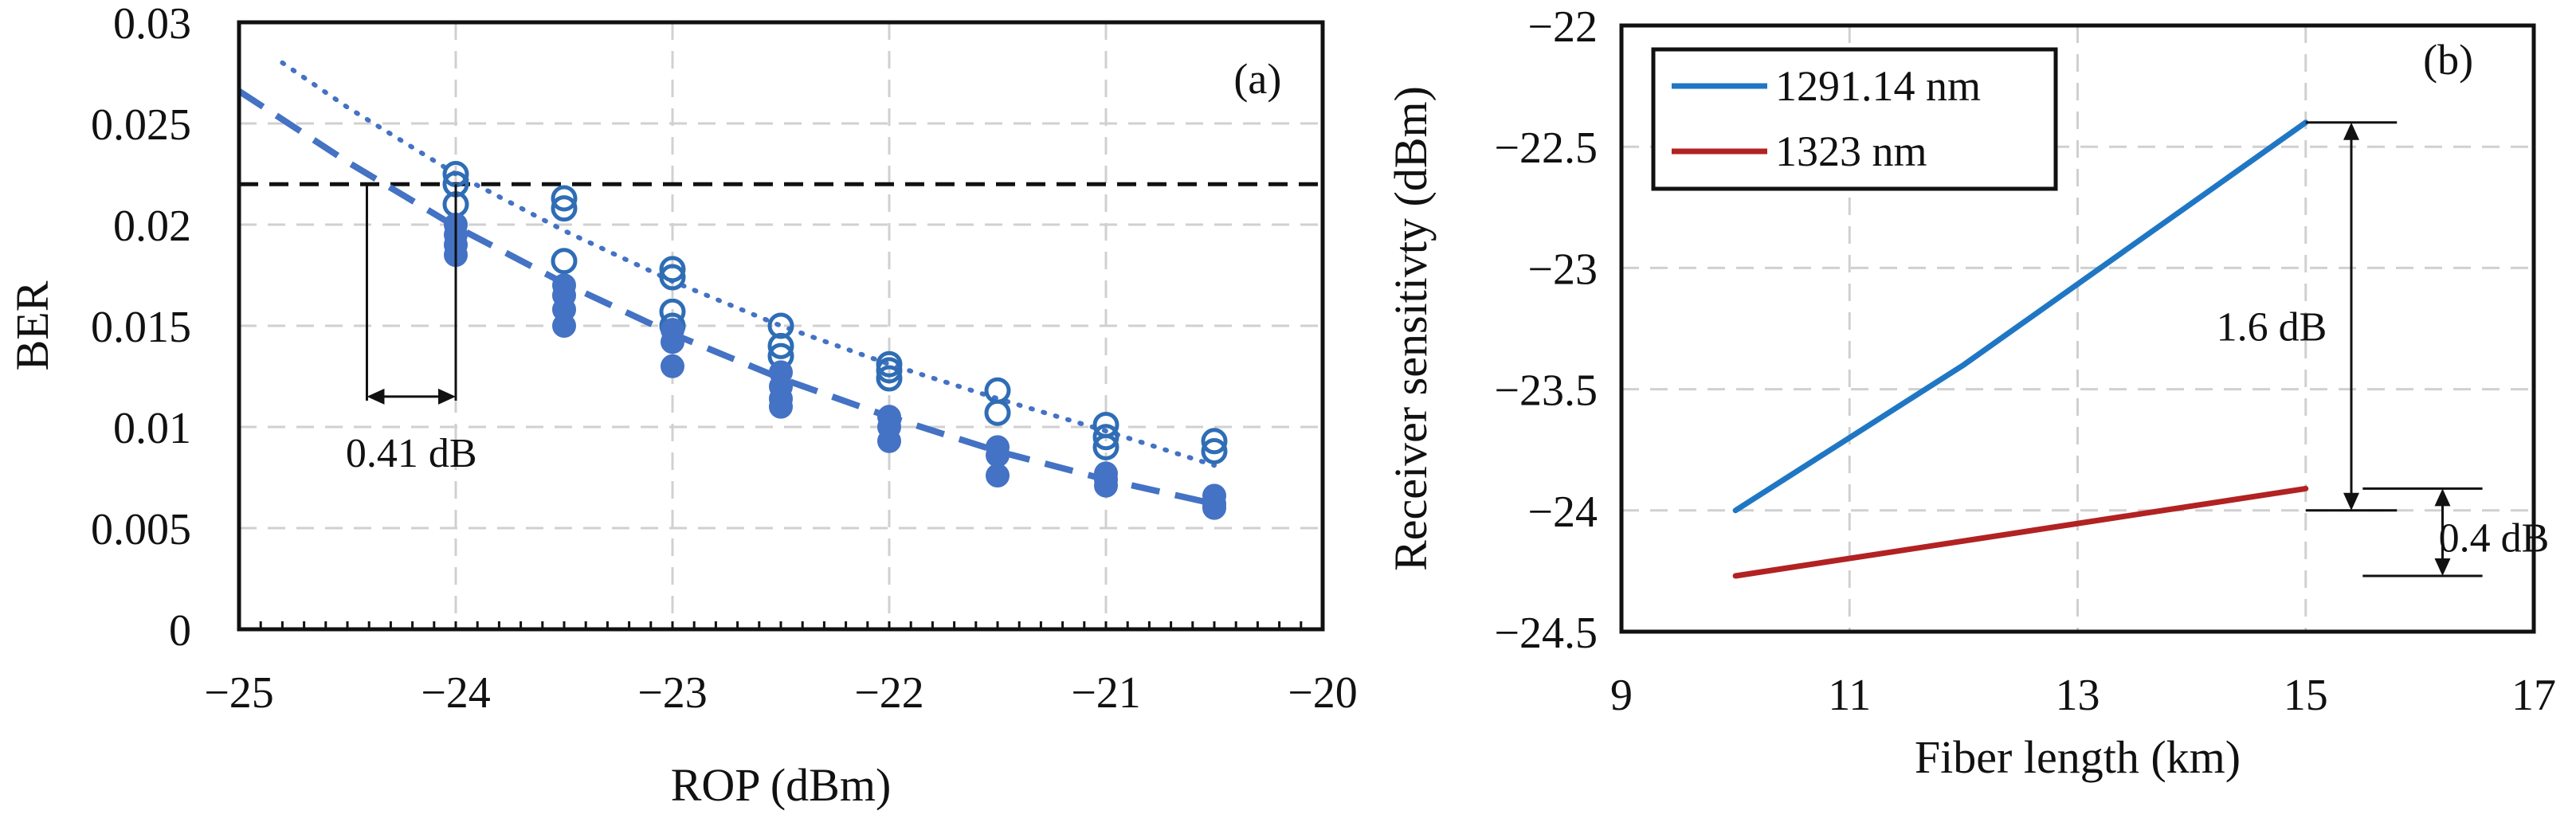 This screenshot has height=830, width=2576. What do you see at coordinates (1850, 695) in the screenshot?
I see `panel-b-x-tick-label: 11` at bounding box center [1850, 695].